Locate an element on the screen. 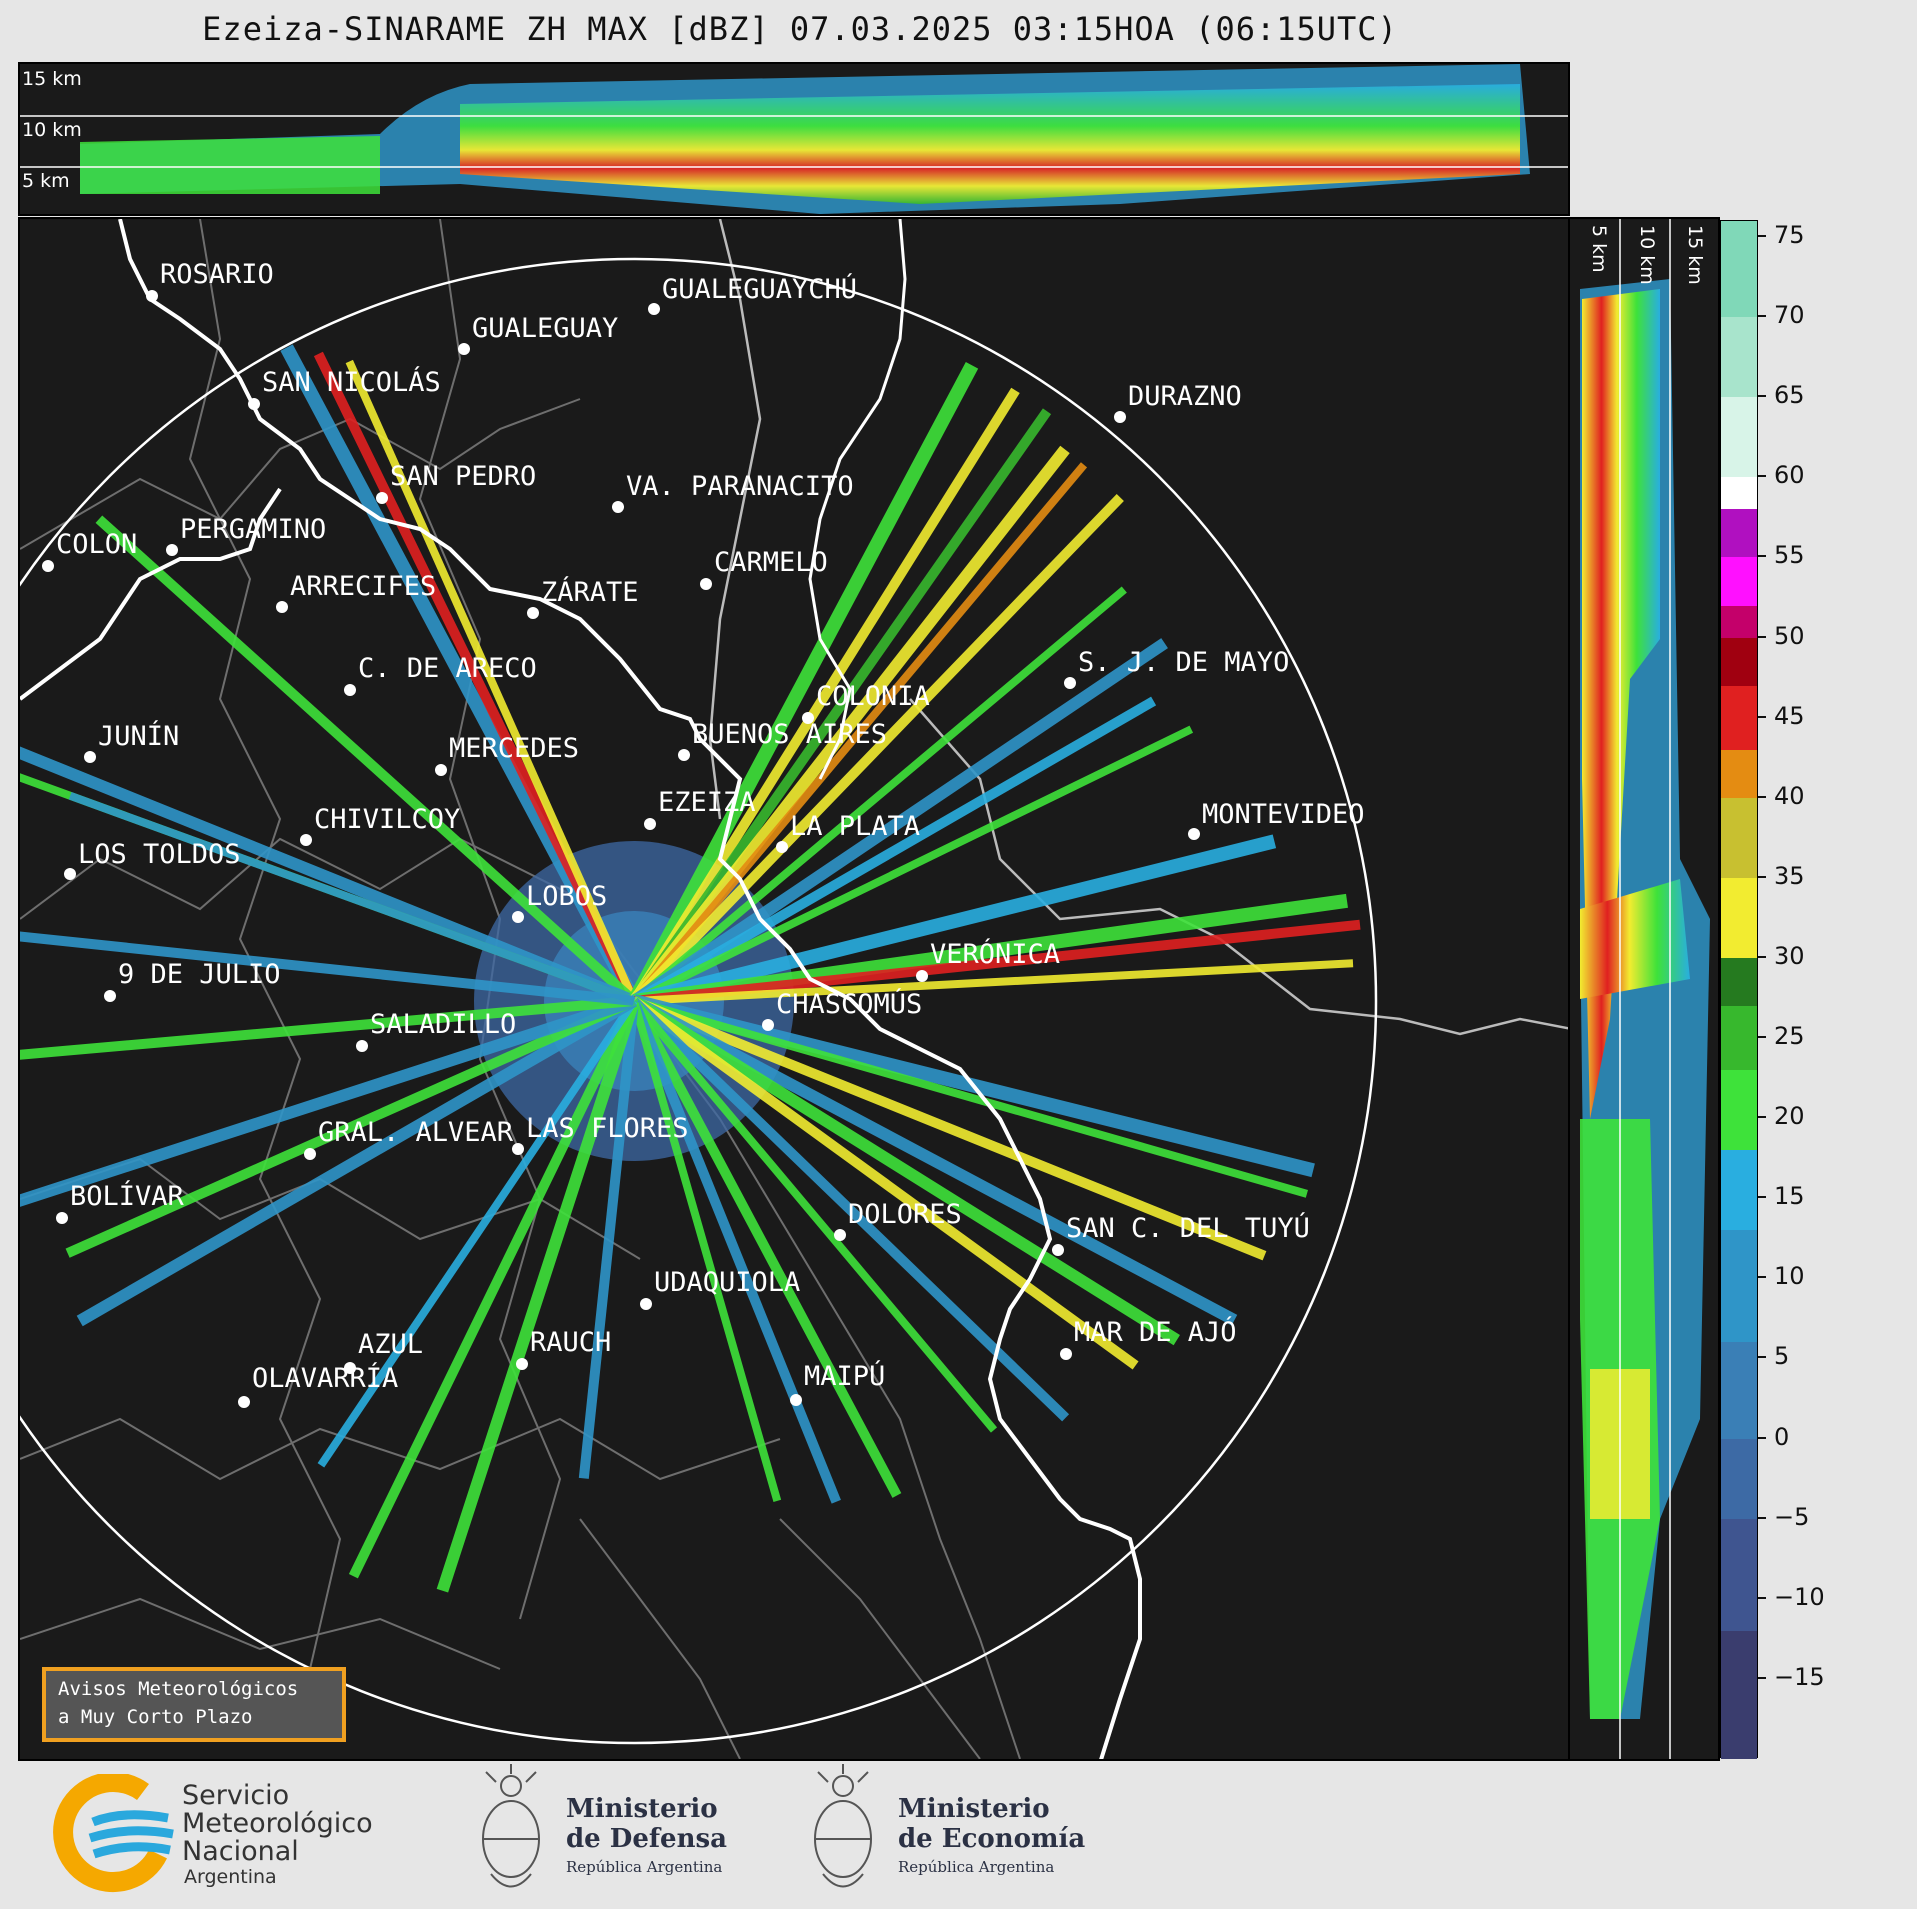 This screenshot has width=1917, height=1909. city-label: GUALEGUAYCHÚ is located at coordinates (759, 289).